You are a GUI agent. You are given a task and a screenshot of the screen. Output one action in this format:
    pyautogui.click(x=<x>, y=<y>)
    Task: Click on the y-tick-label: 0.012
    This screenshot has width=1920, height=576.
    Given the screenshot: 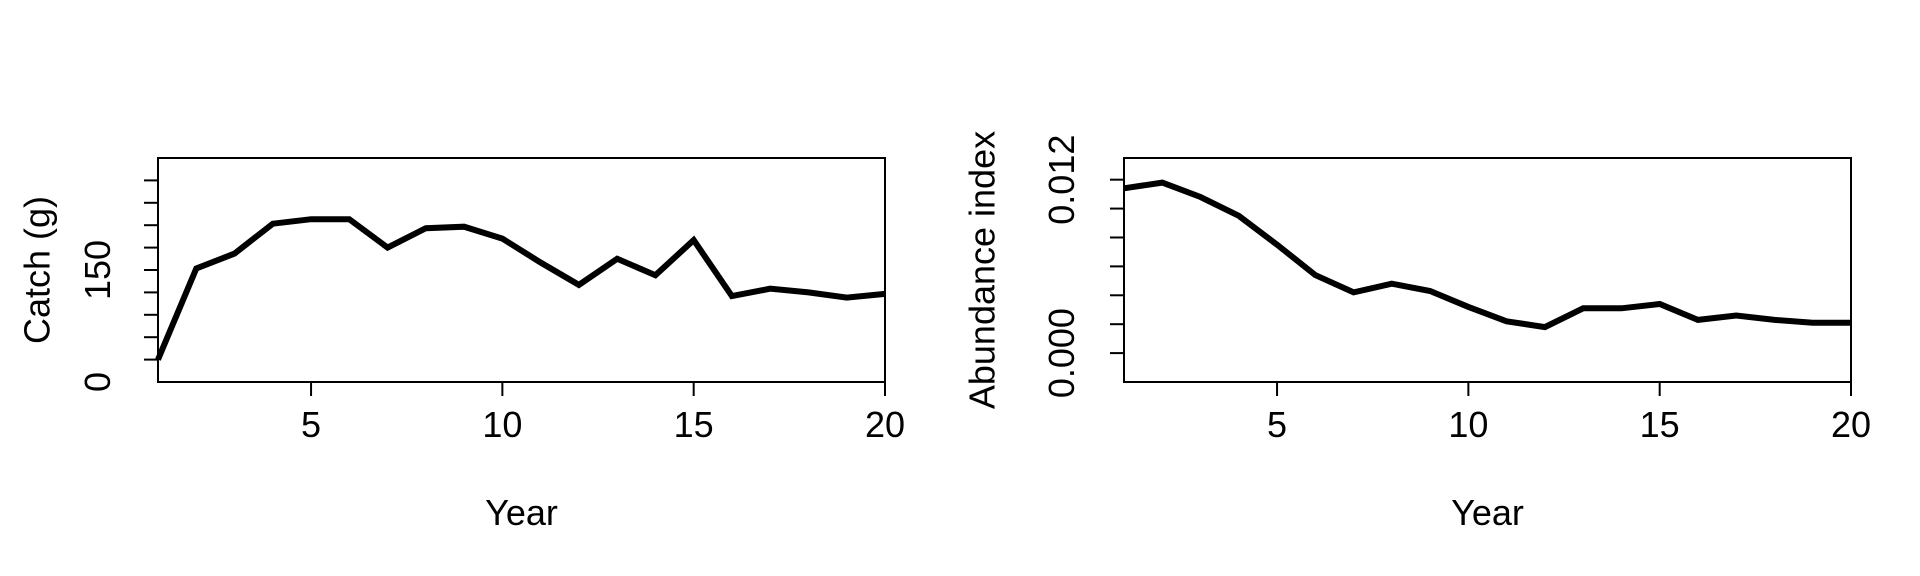 What is the action you would take?
    pyautogui.click(x=1061, y=180)
    